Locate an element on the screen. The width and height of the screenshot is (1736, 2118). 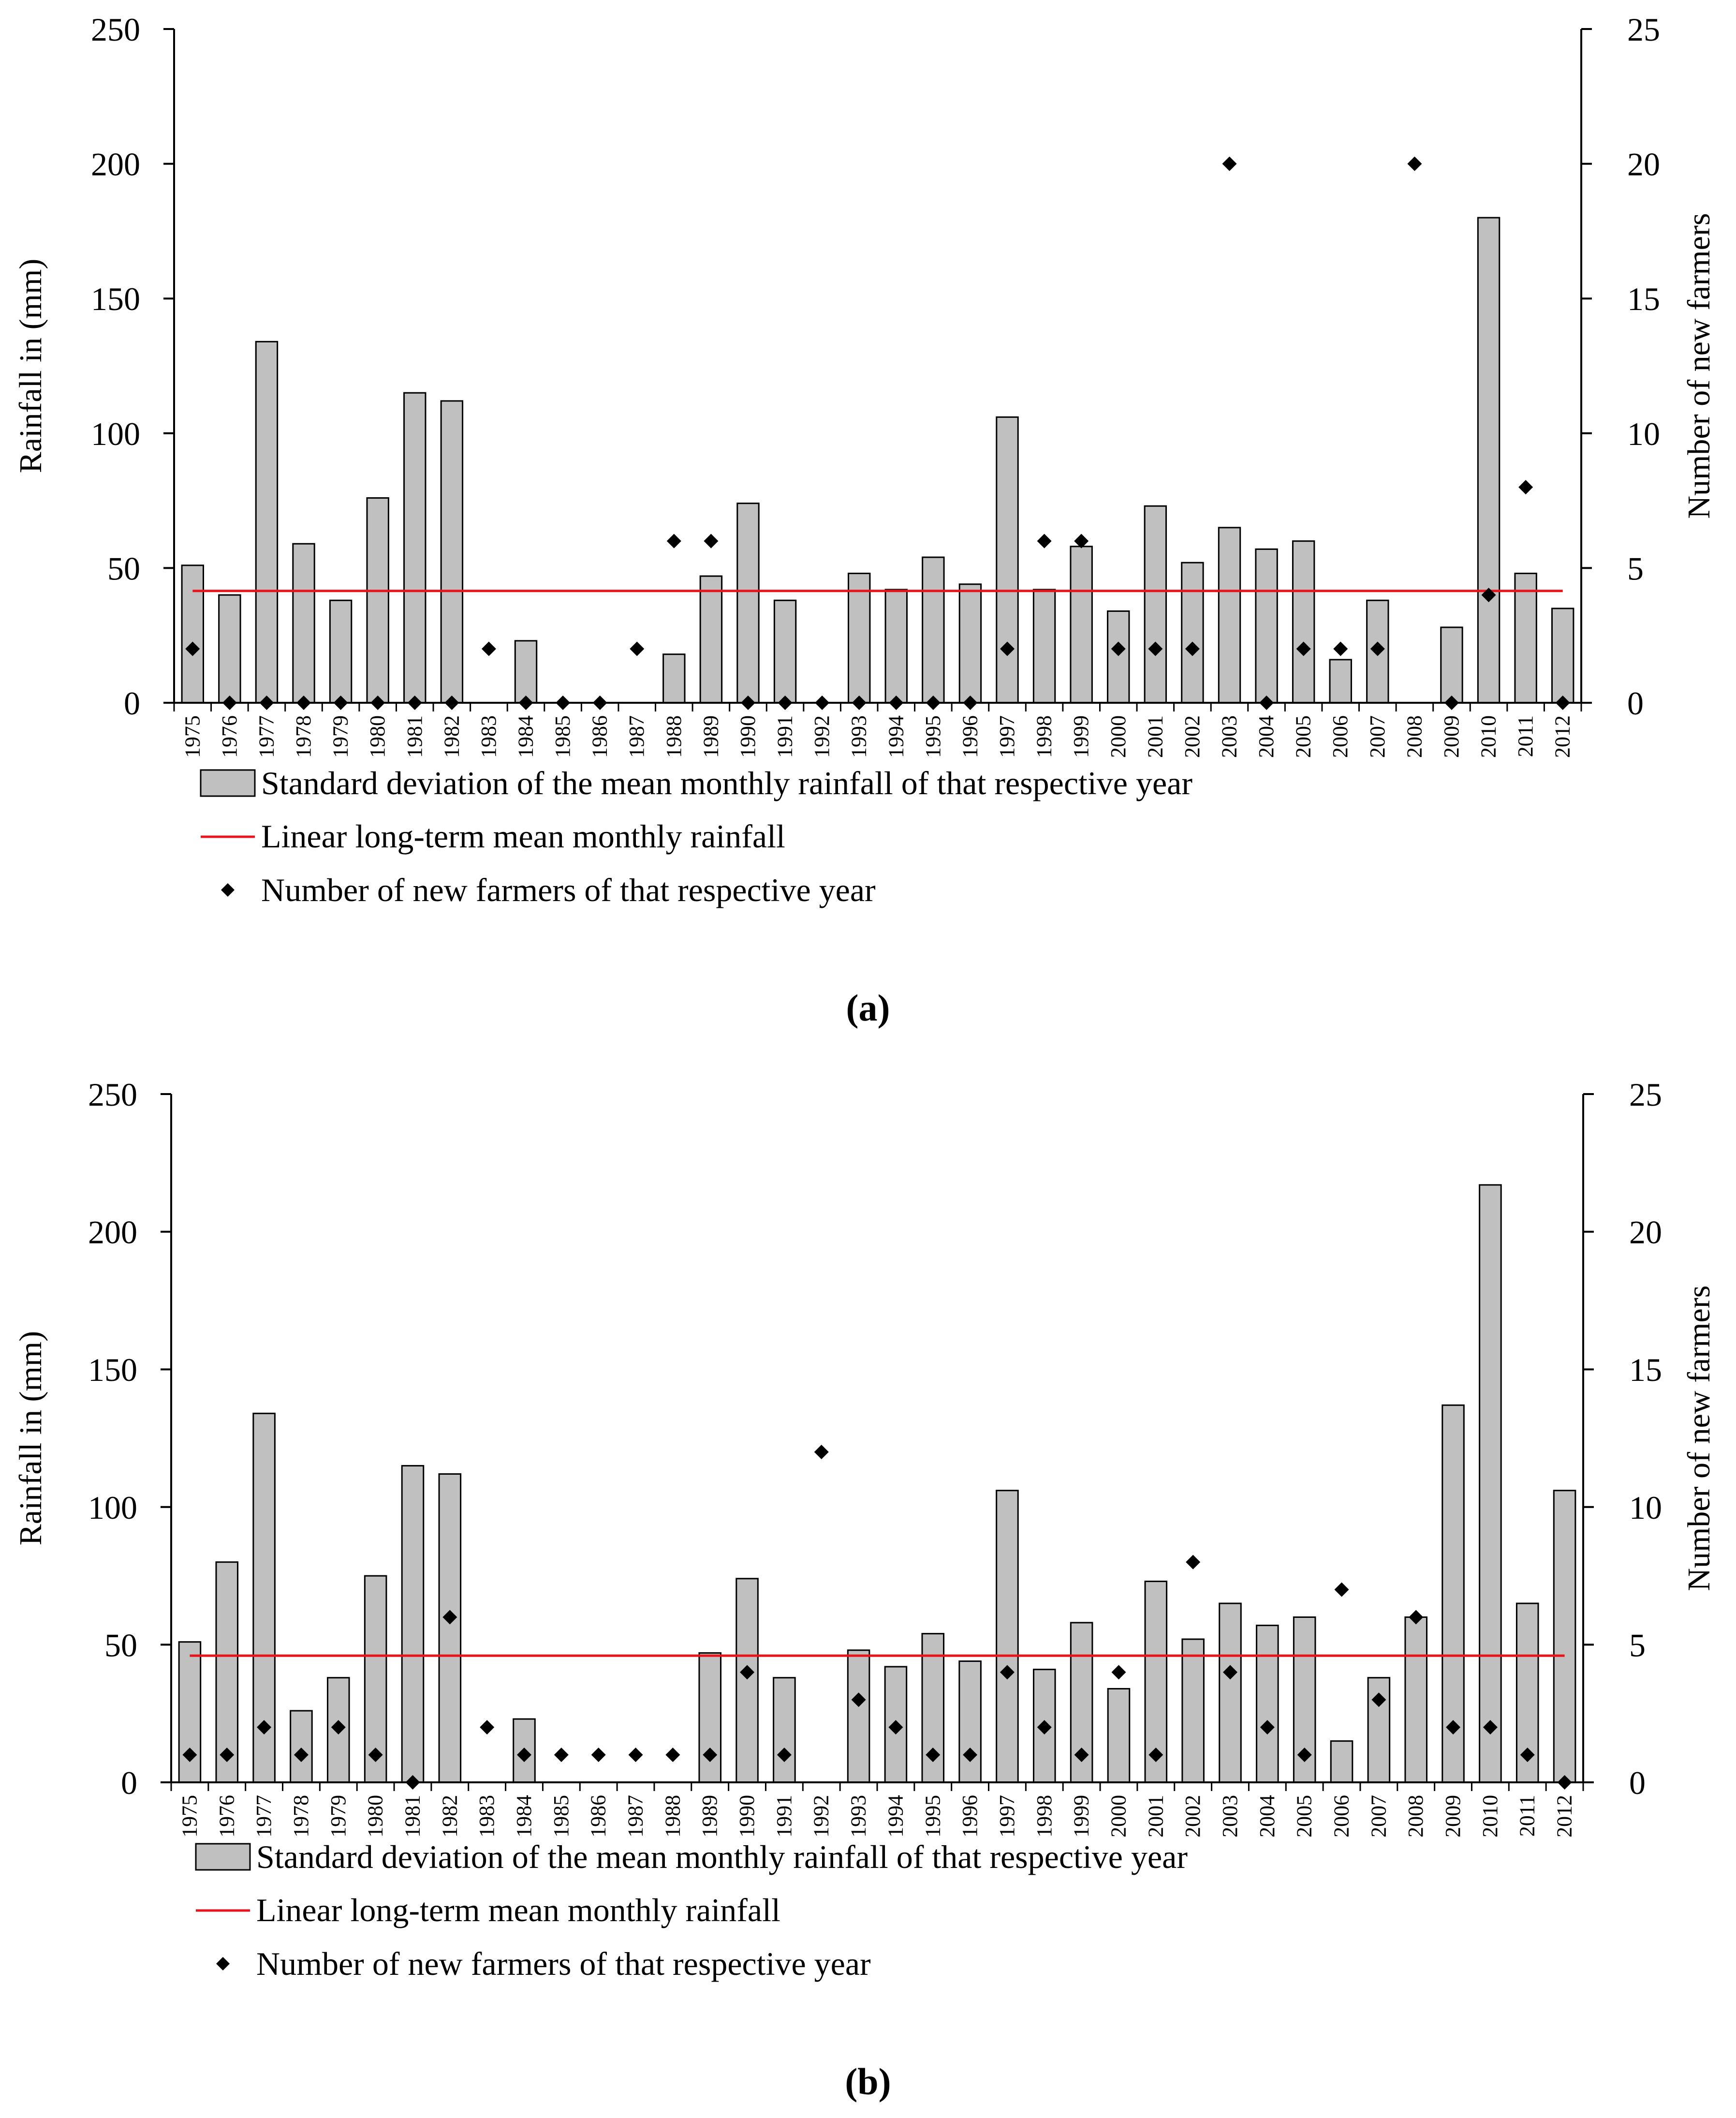
farmers-marker-1975 is located at coordinates (189, 1755).